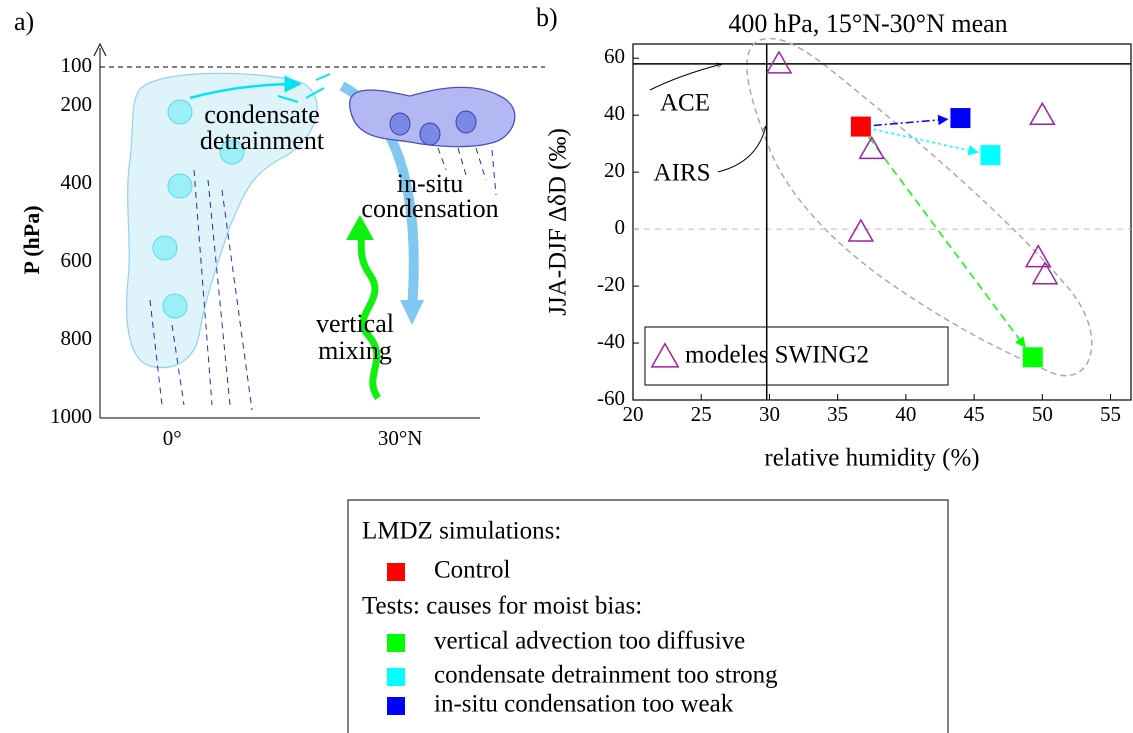 The width and height of the screenshot is (1133, 733). What do you see at coordinates (429, 208) in the screenshot?
I see `annotation: condensation` at bounding box center [429, 208].